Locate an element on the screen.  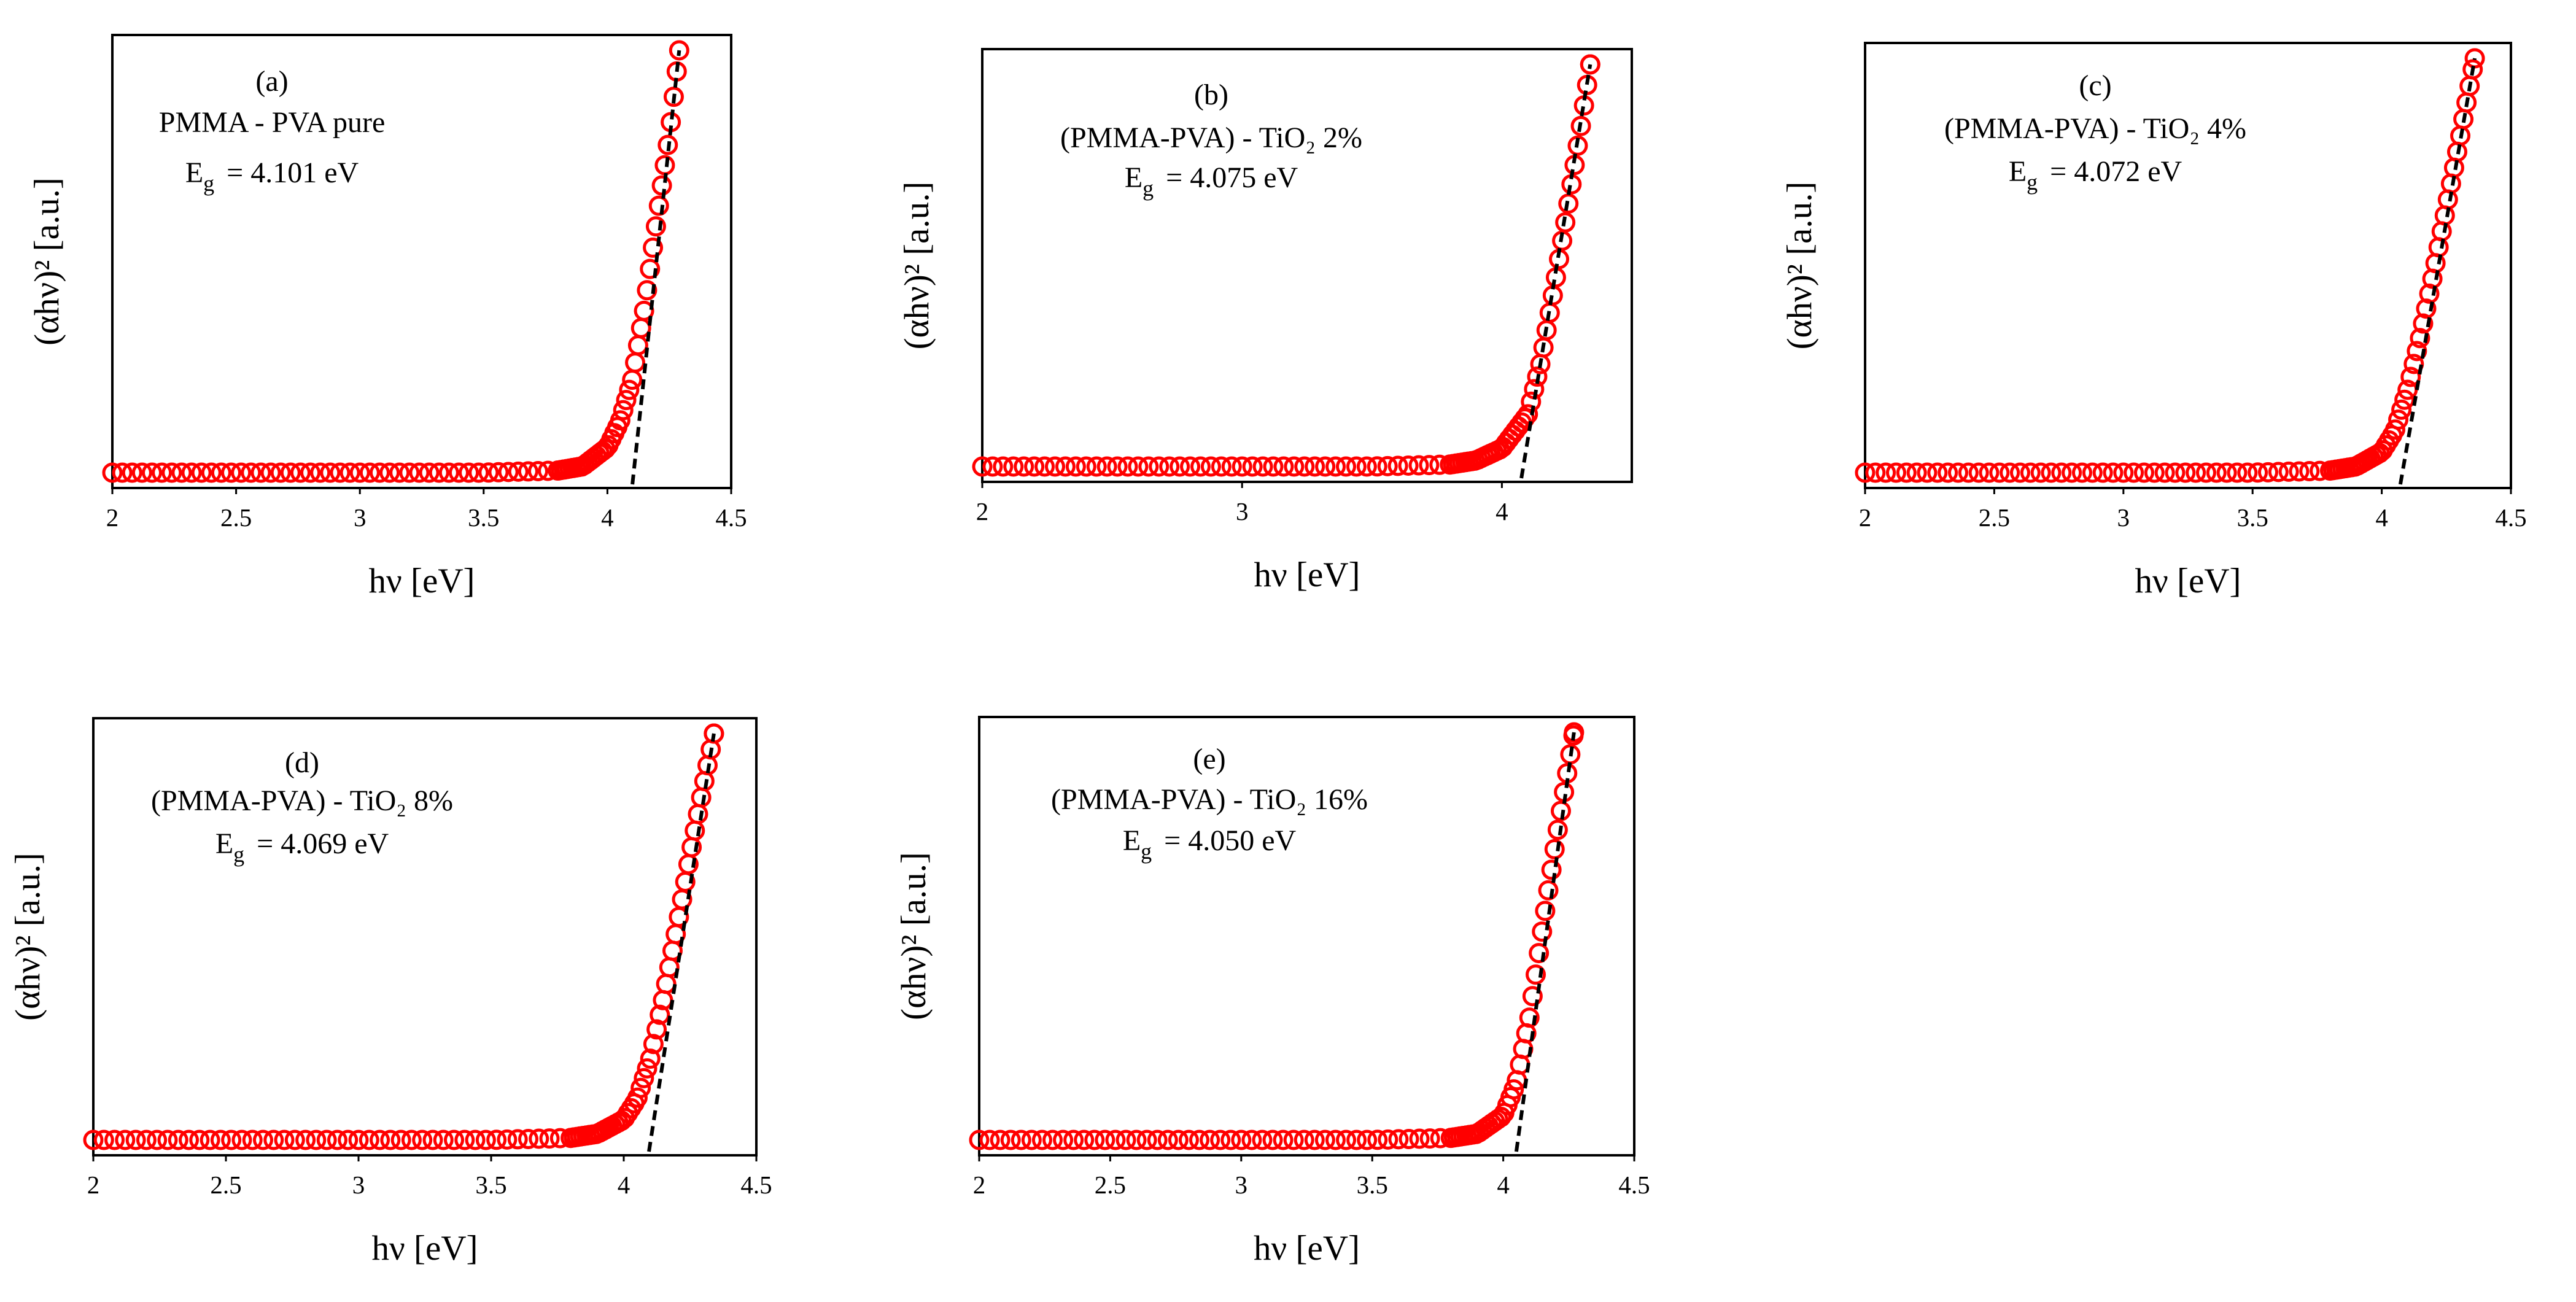
x-axis-label: hν [eV] is located at coordinates (422, 581).